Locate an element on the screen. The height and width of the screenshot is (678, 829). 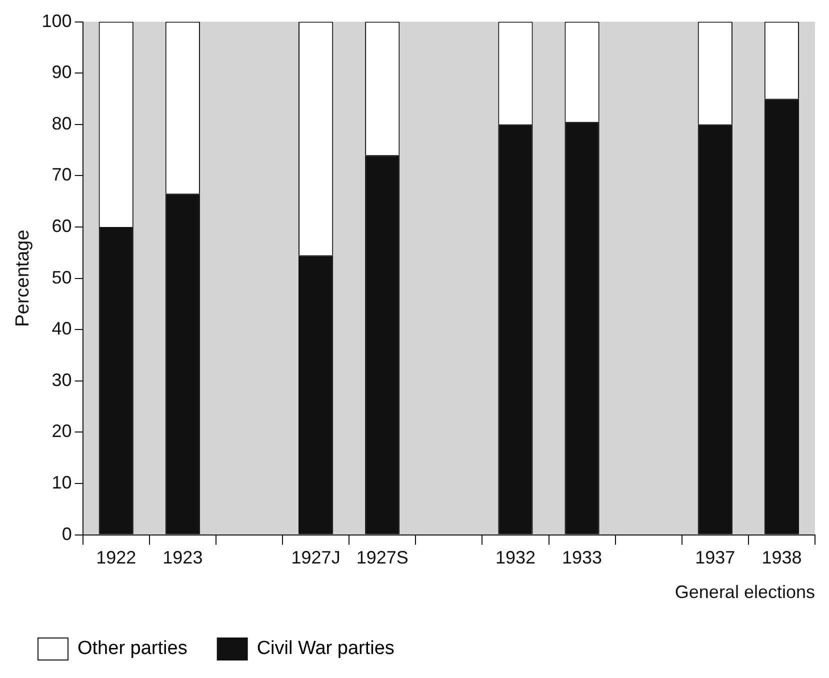
y-tick-label: 70 is located at coordinates (62, 174).